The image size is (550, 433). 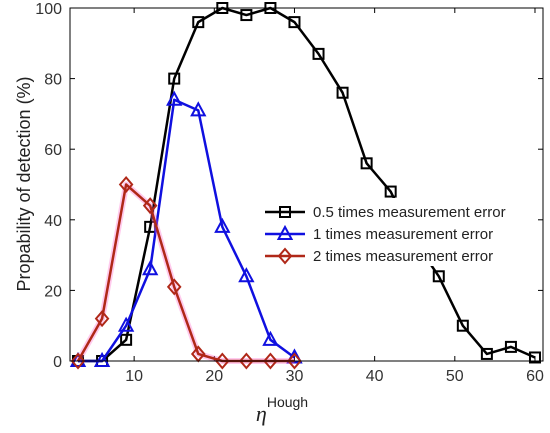 I want to click on y-tick-label: 60, so click(x=53, y=150).